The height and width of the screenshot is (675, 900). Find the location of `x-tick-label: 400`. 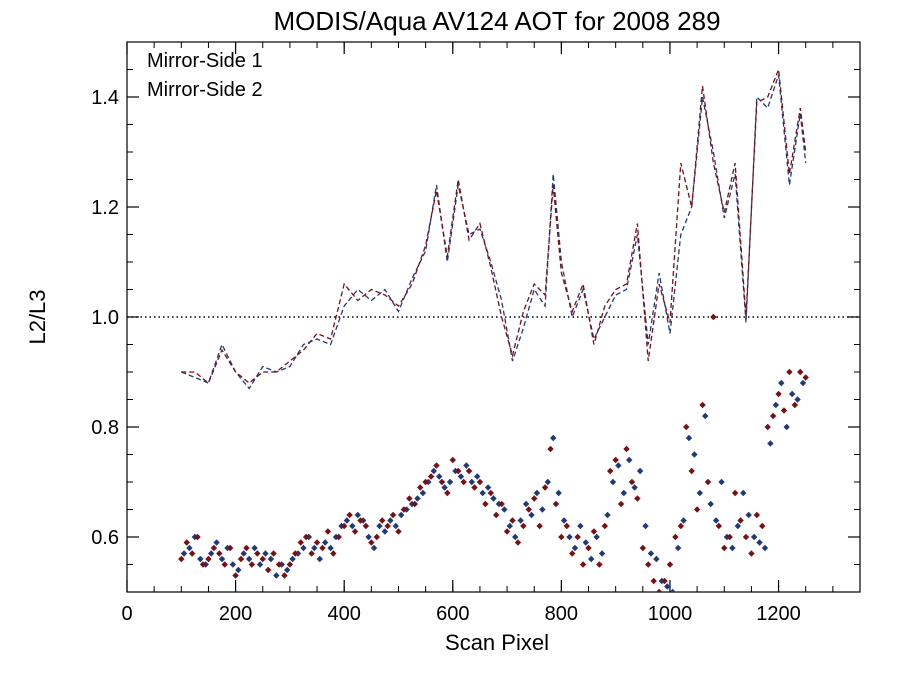

x-tick-label: 400 is located at coordinates (343, 614).